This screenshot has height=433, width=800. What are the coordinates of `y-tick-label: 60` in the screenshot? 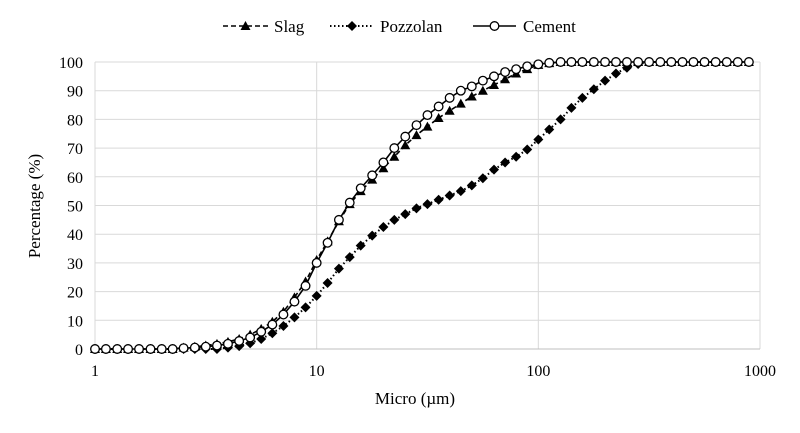 It's located at (75, 178).